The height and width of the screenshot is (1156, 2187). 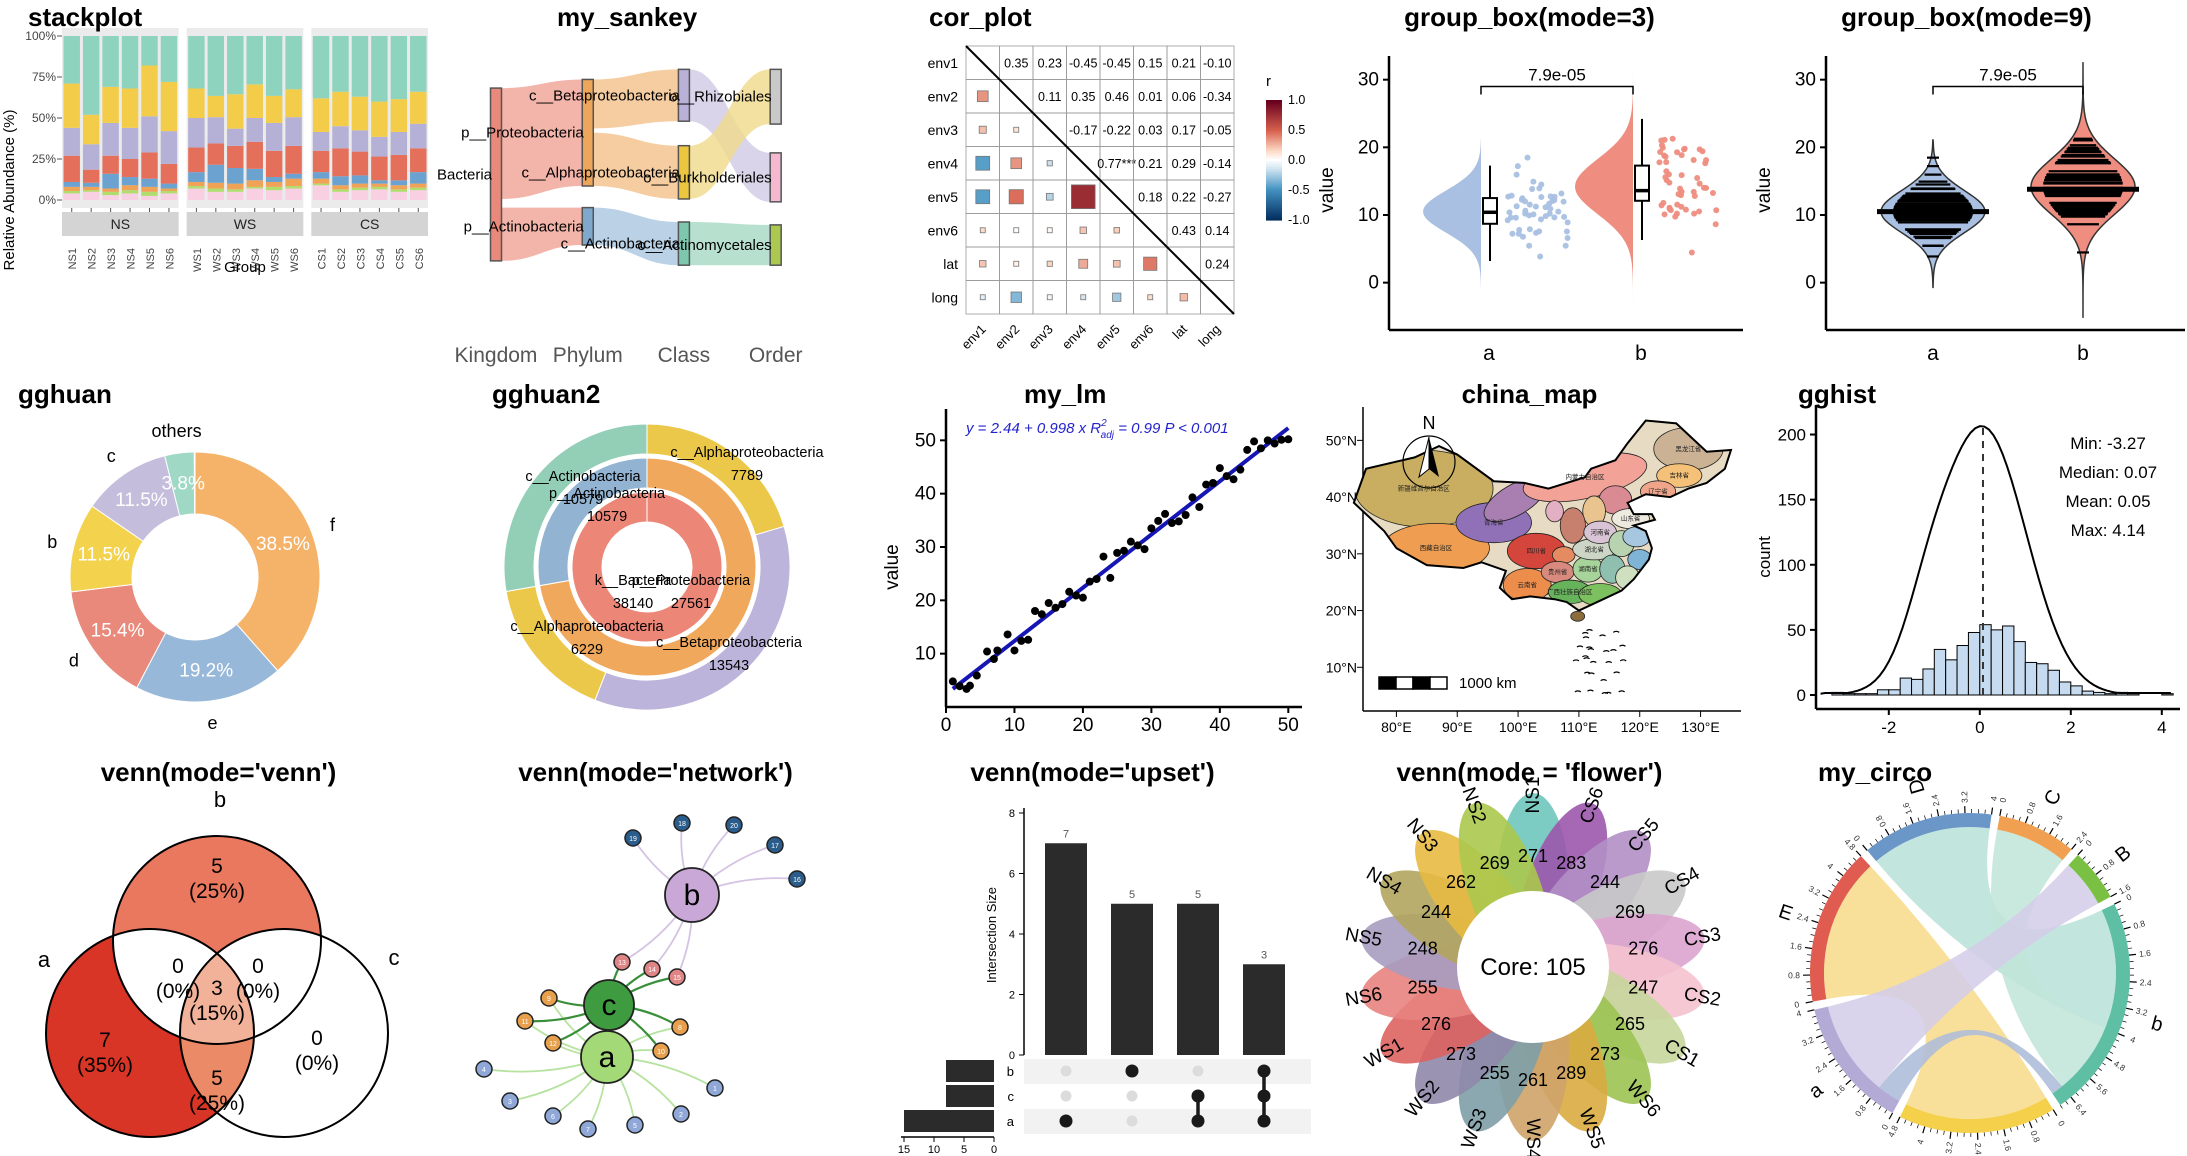 What do you see at coordinates (1888, 727) in the screenshot?
I see `svg-text: -2` at bounding box center [1888, 727].